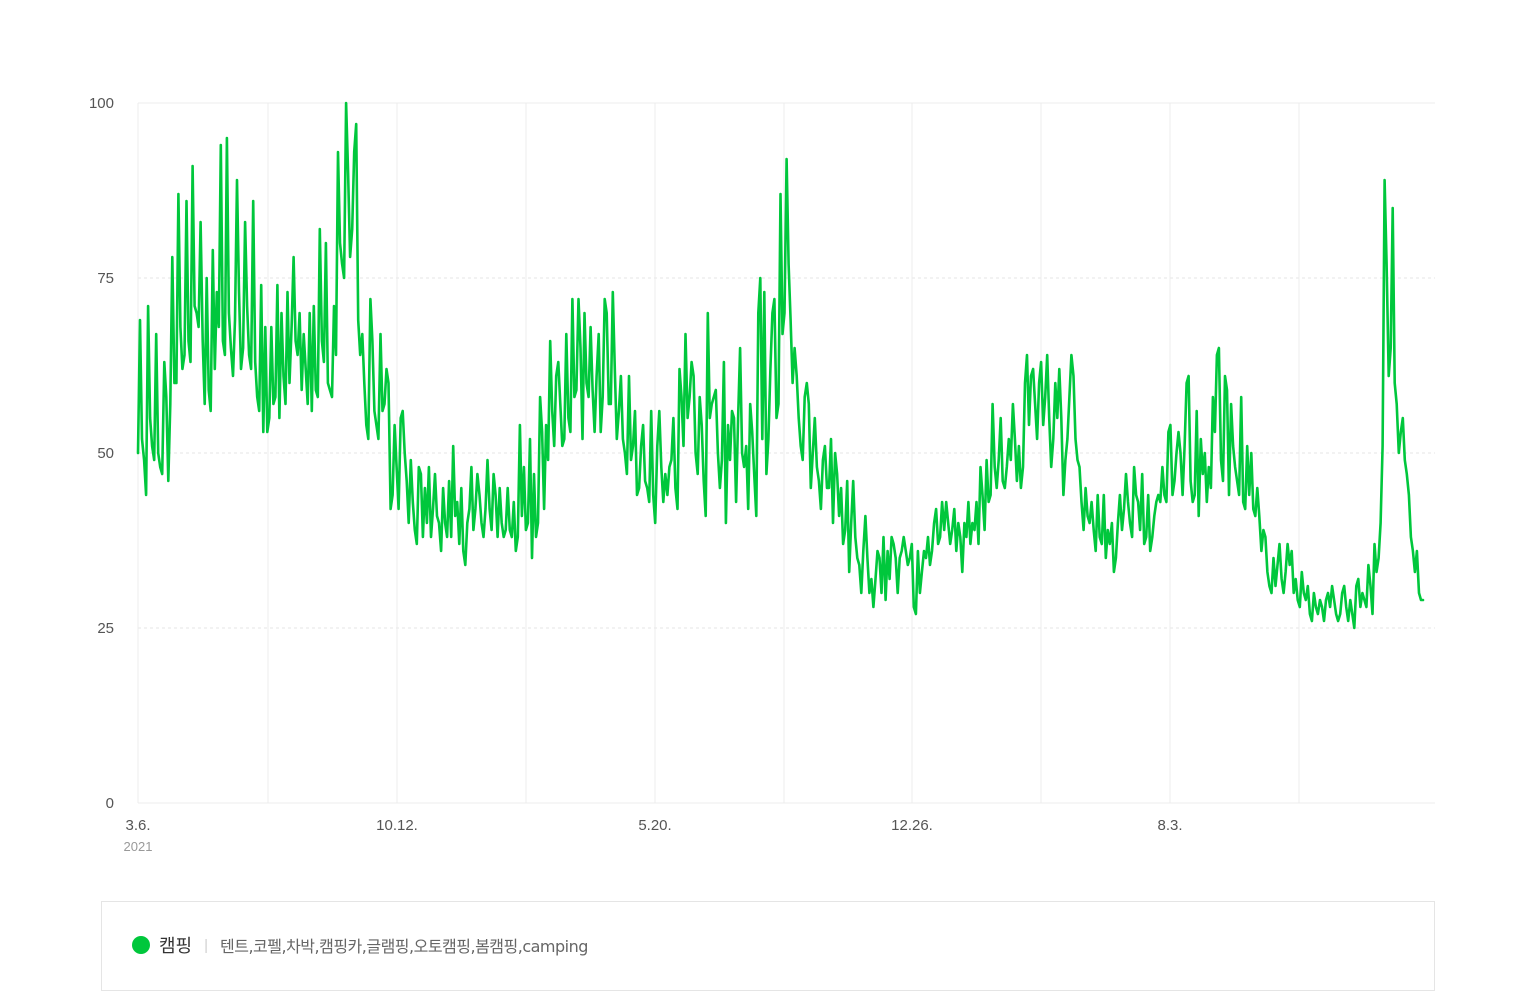 The image size is (1523, 991). What do you see at coordinates (141, 945) in the screenshot?
I see `legend-marker-icon` at bounding box center [141, 945].